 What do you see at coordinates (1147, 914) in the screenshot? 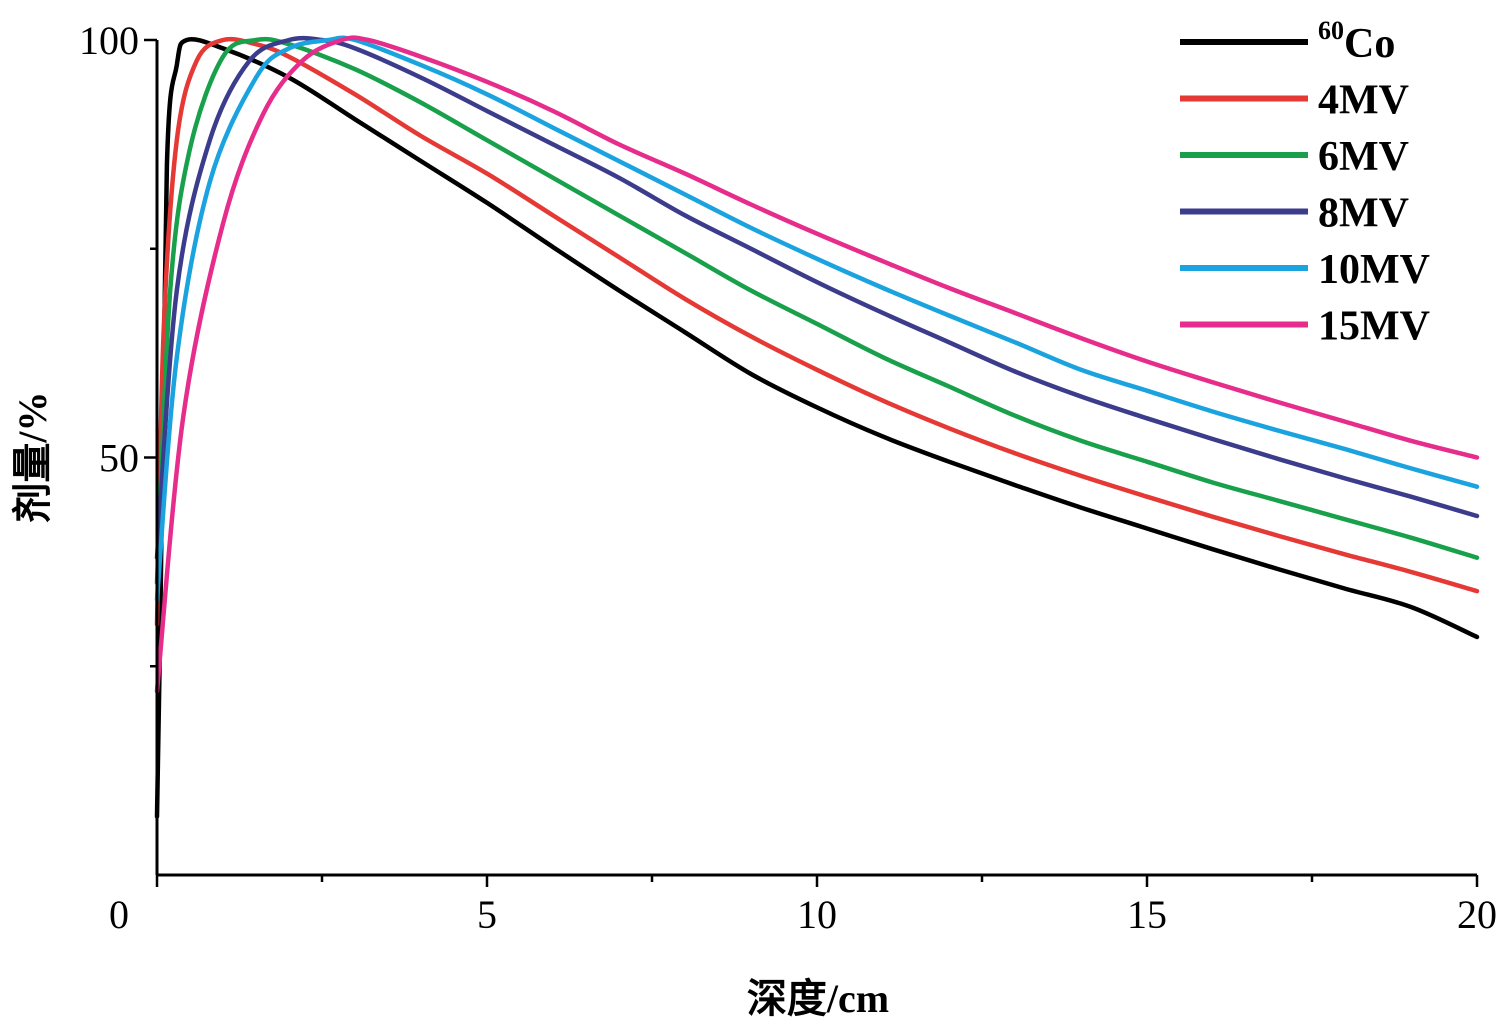
I see `x-tick-label: 15` at bounding box center [1147, 914].